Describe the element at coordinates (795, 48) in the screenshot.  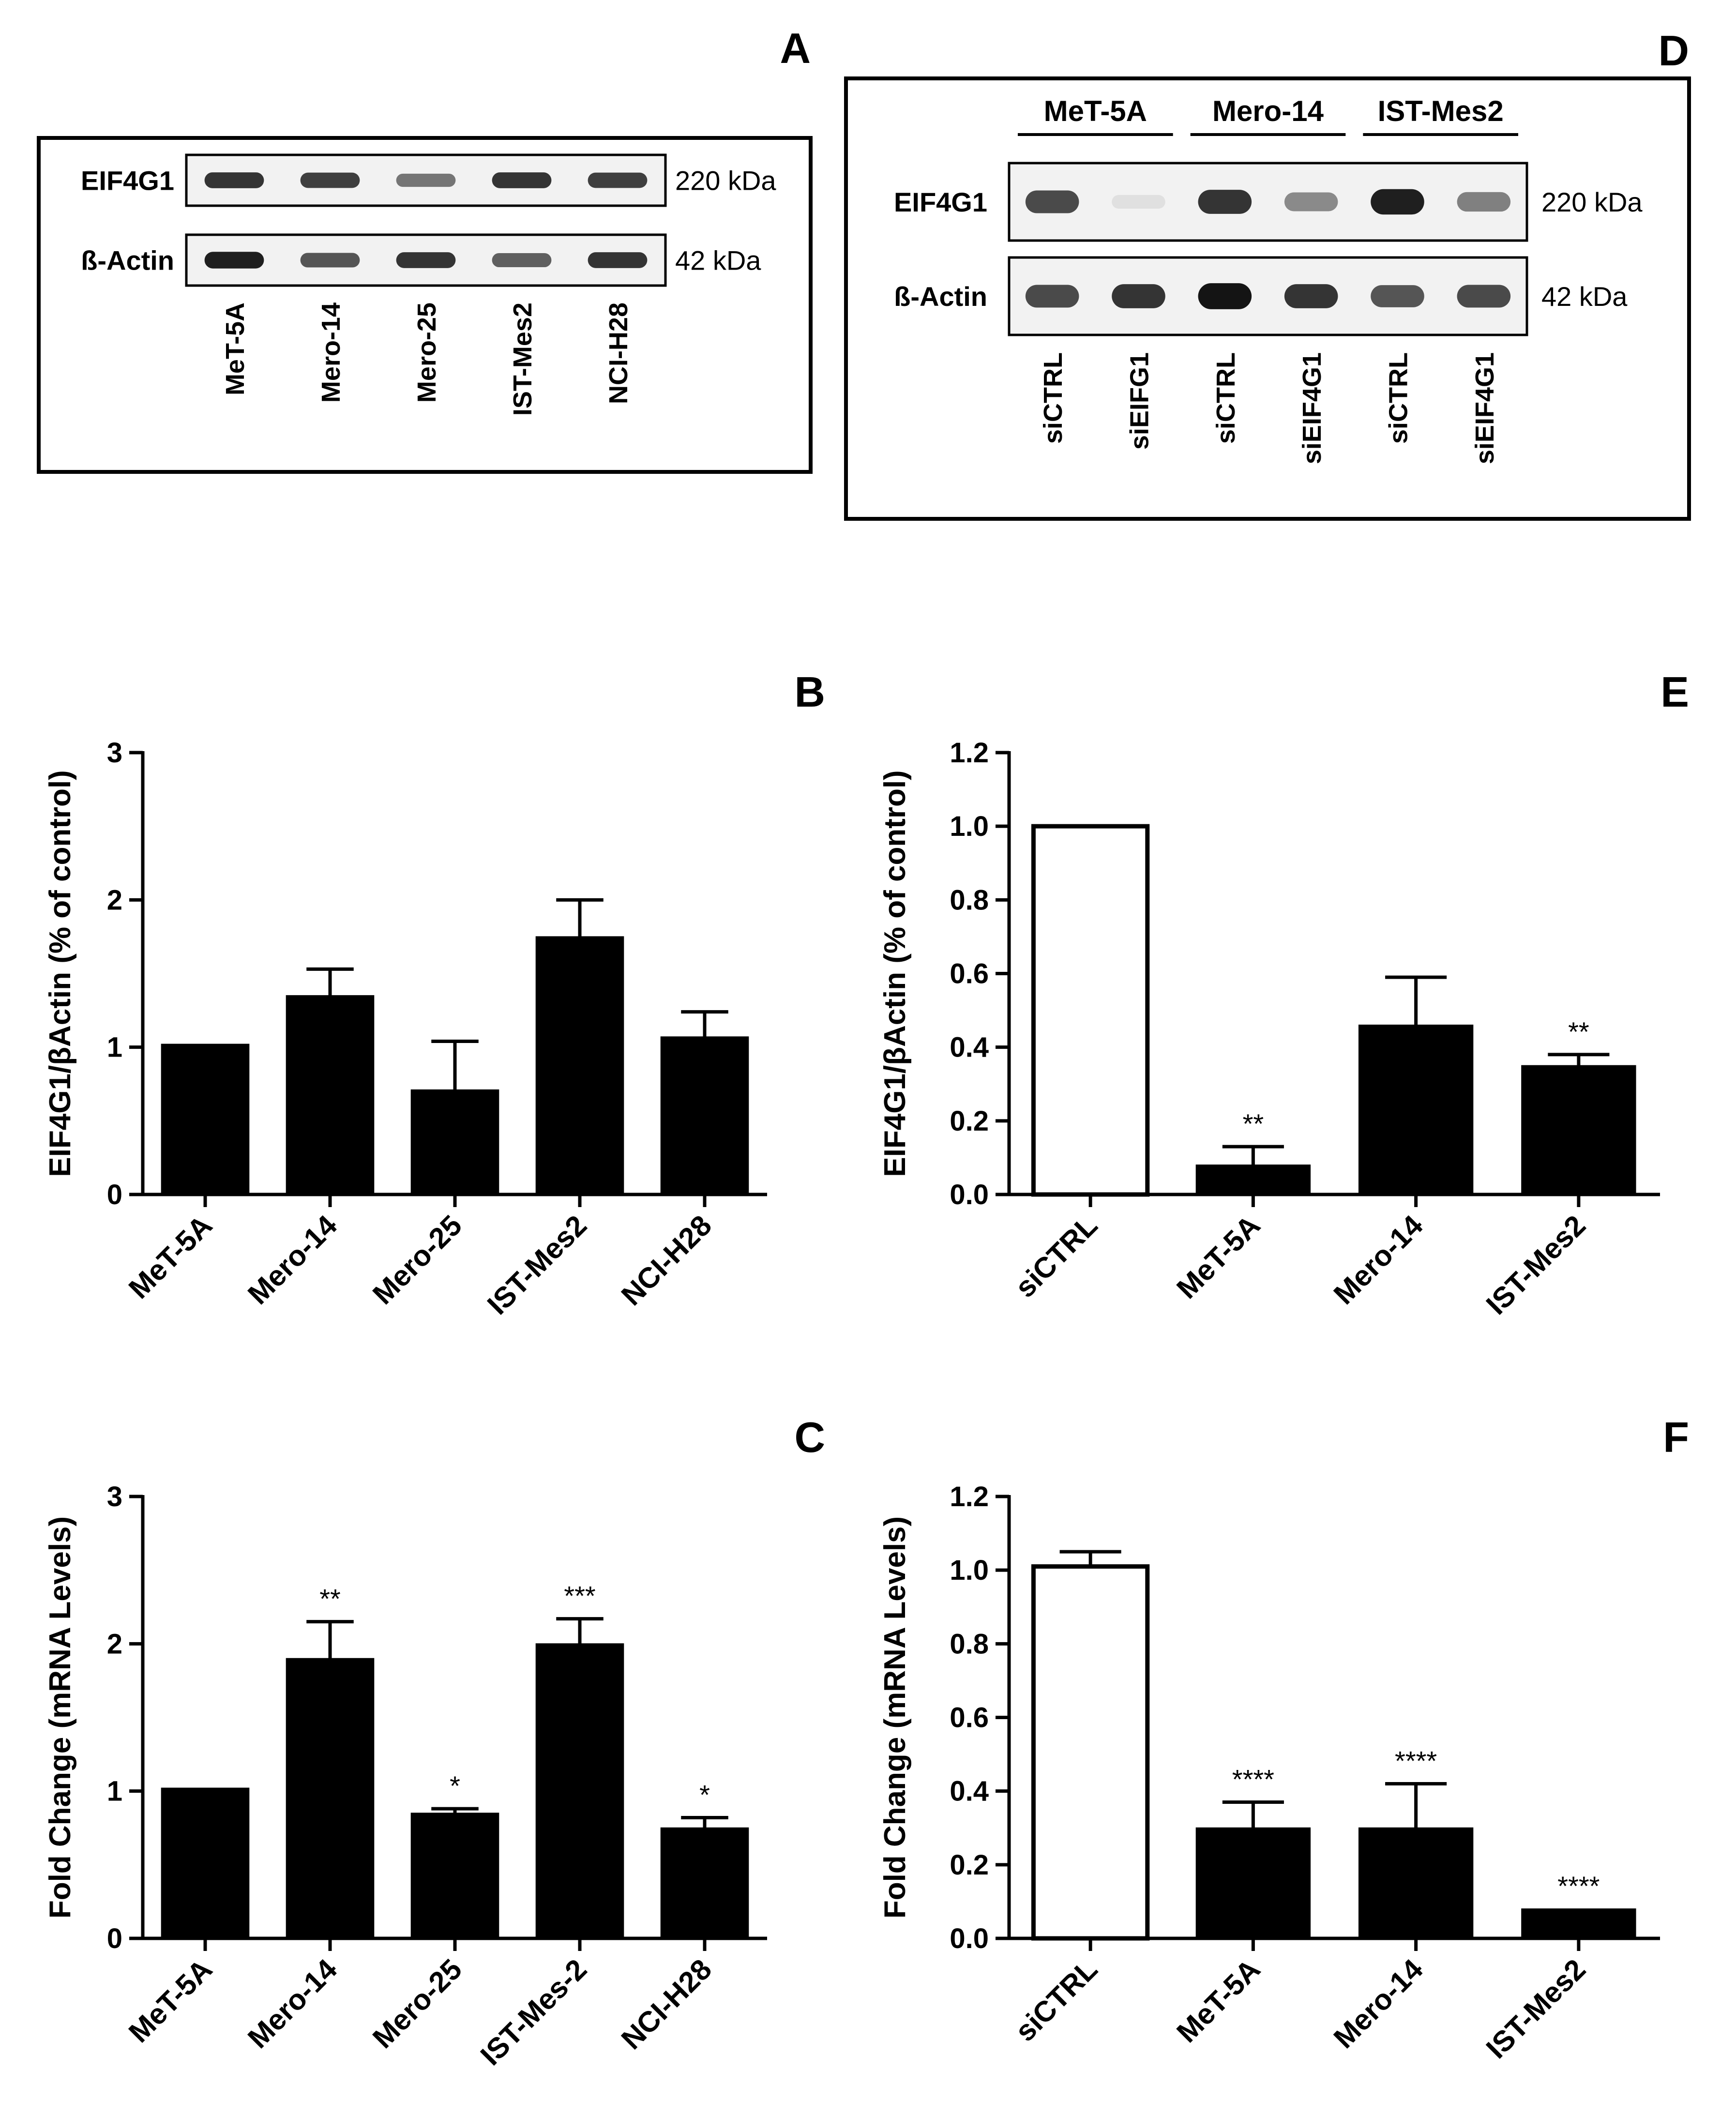
I see `panel-letter: A` at that location.